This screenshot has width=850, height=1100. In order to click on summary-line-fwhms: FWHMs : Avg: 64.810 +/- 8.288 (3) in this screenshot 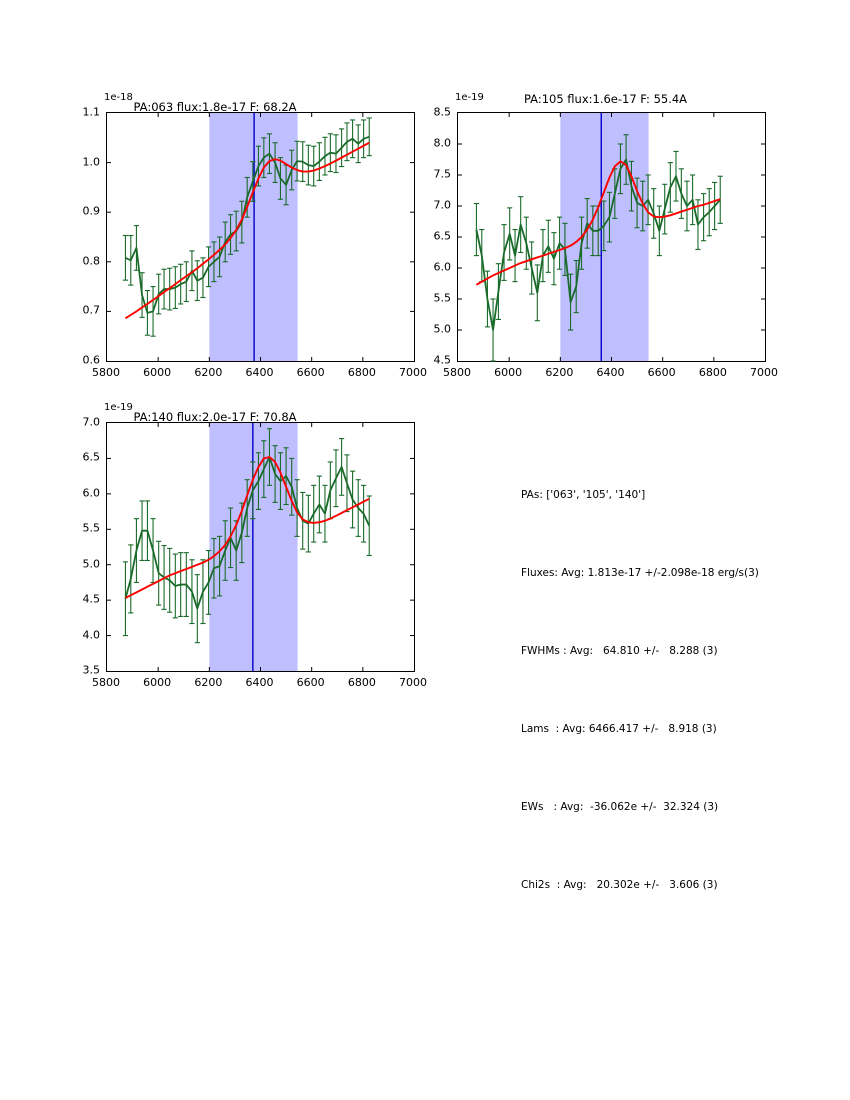, I will do `click(619, 651)`.